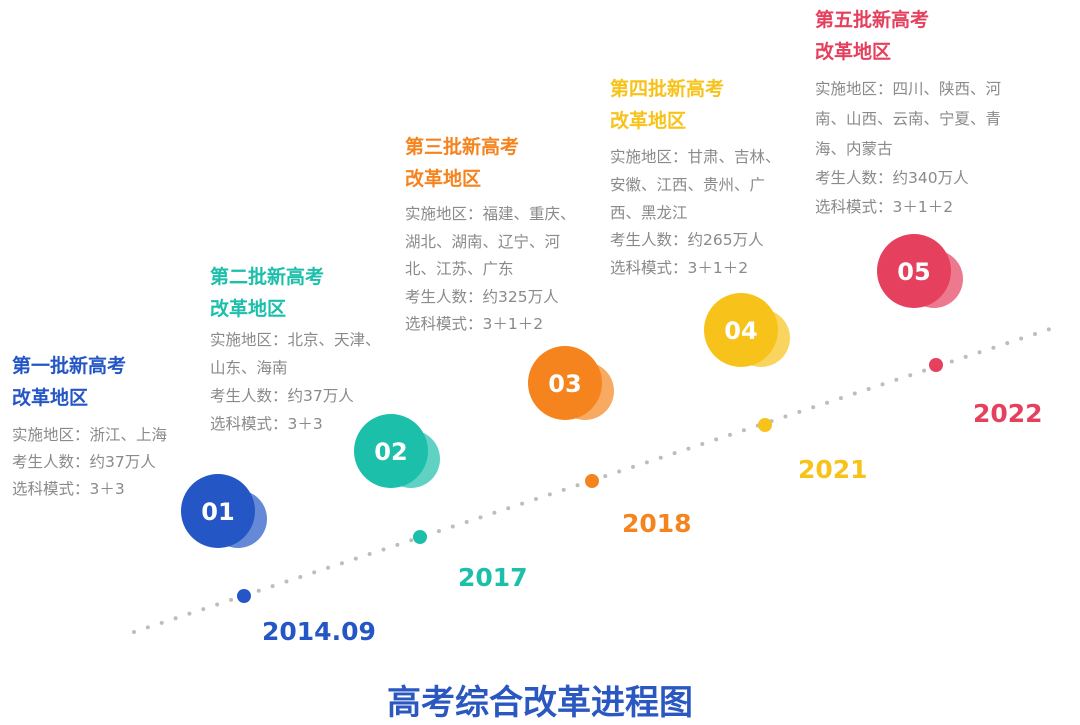  I want to click on milestone-detail: 考生人数：约340万人, so click(892, 178).